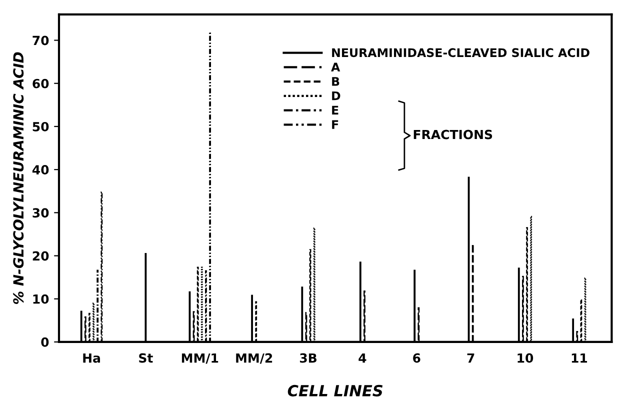  What do you see at coordinates (40, 41) in the screenshot?
I see `y-tick-label: 70` at bounding box center [40, 41].